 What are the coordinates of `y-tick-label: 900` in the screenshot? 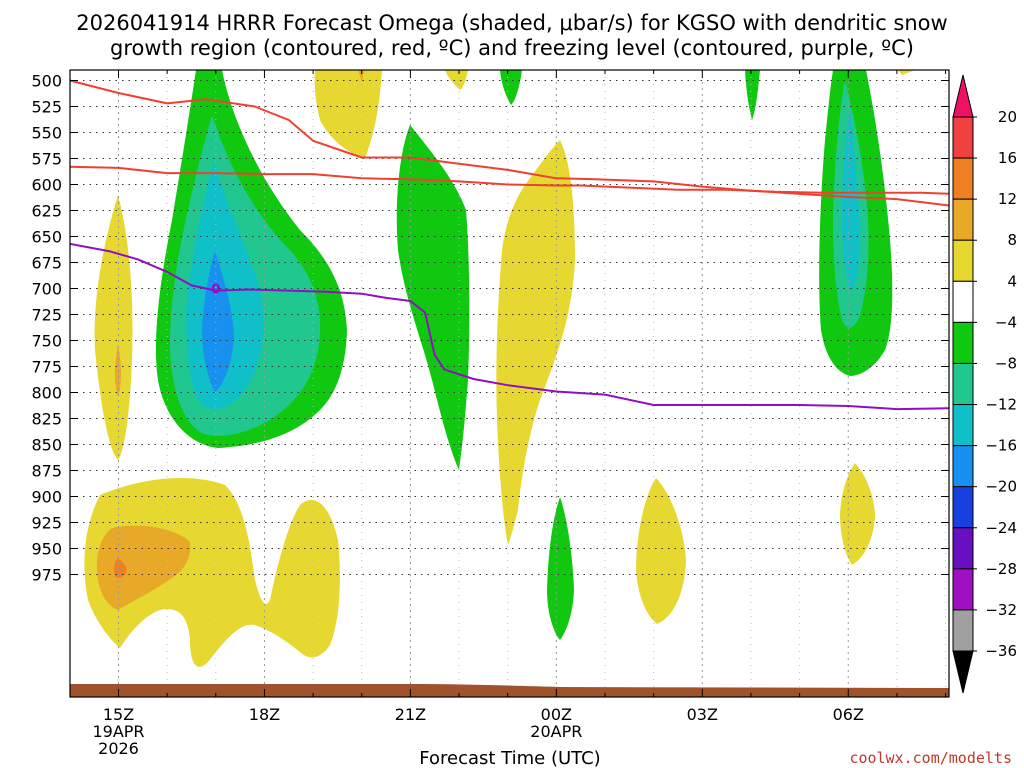 It's located at (46, 497).